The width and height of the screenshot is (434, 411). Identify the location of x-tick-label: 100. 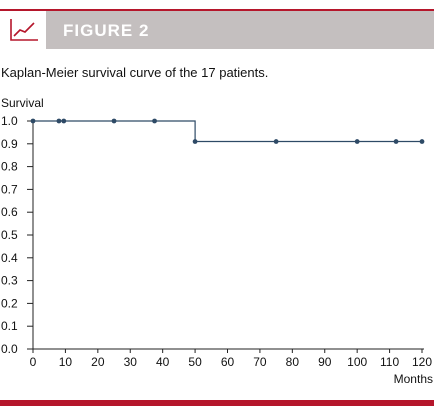
(357, 362).